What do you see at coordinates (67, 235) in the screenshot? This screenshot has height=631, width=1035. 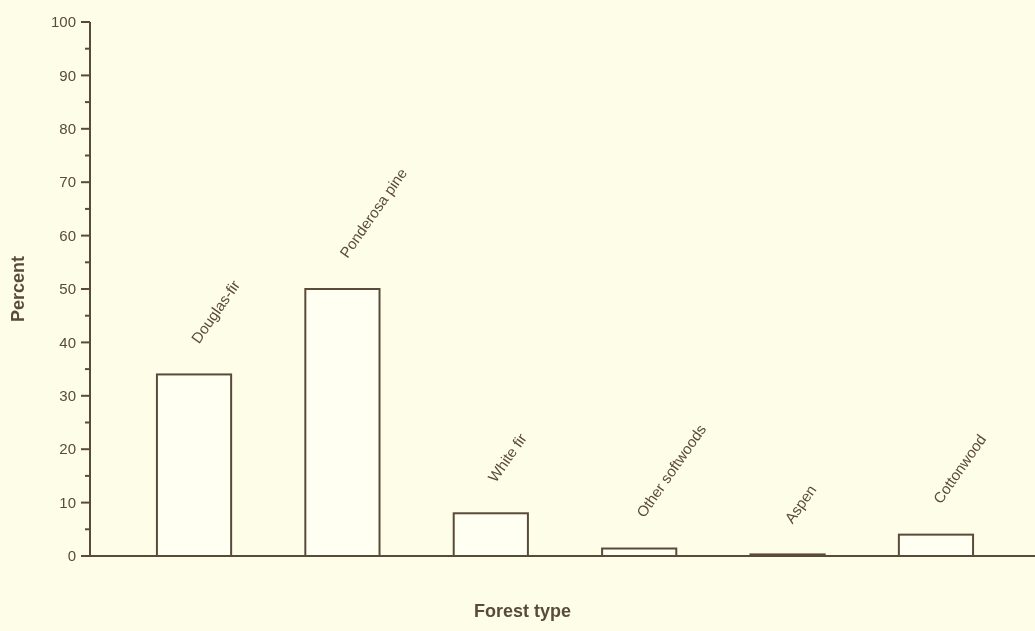 I see `y-tick-label: 60` at bounding box center [67, 235].